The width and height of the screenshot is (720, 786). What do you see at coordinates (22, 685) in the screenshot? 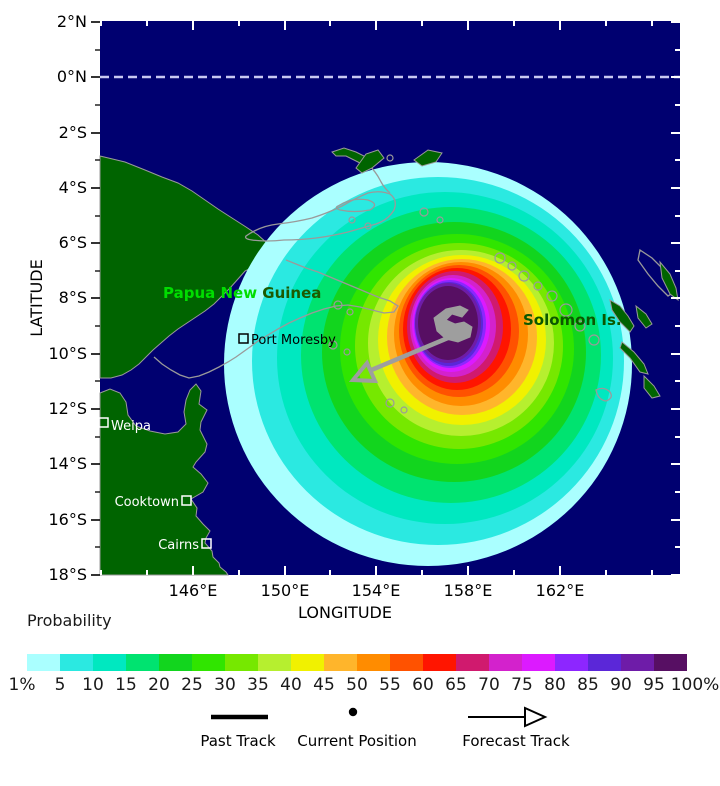
I see `colorbar-label-1%: 1%` at bounding box center [22, 685].